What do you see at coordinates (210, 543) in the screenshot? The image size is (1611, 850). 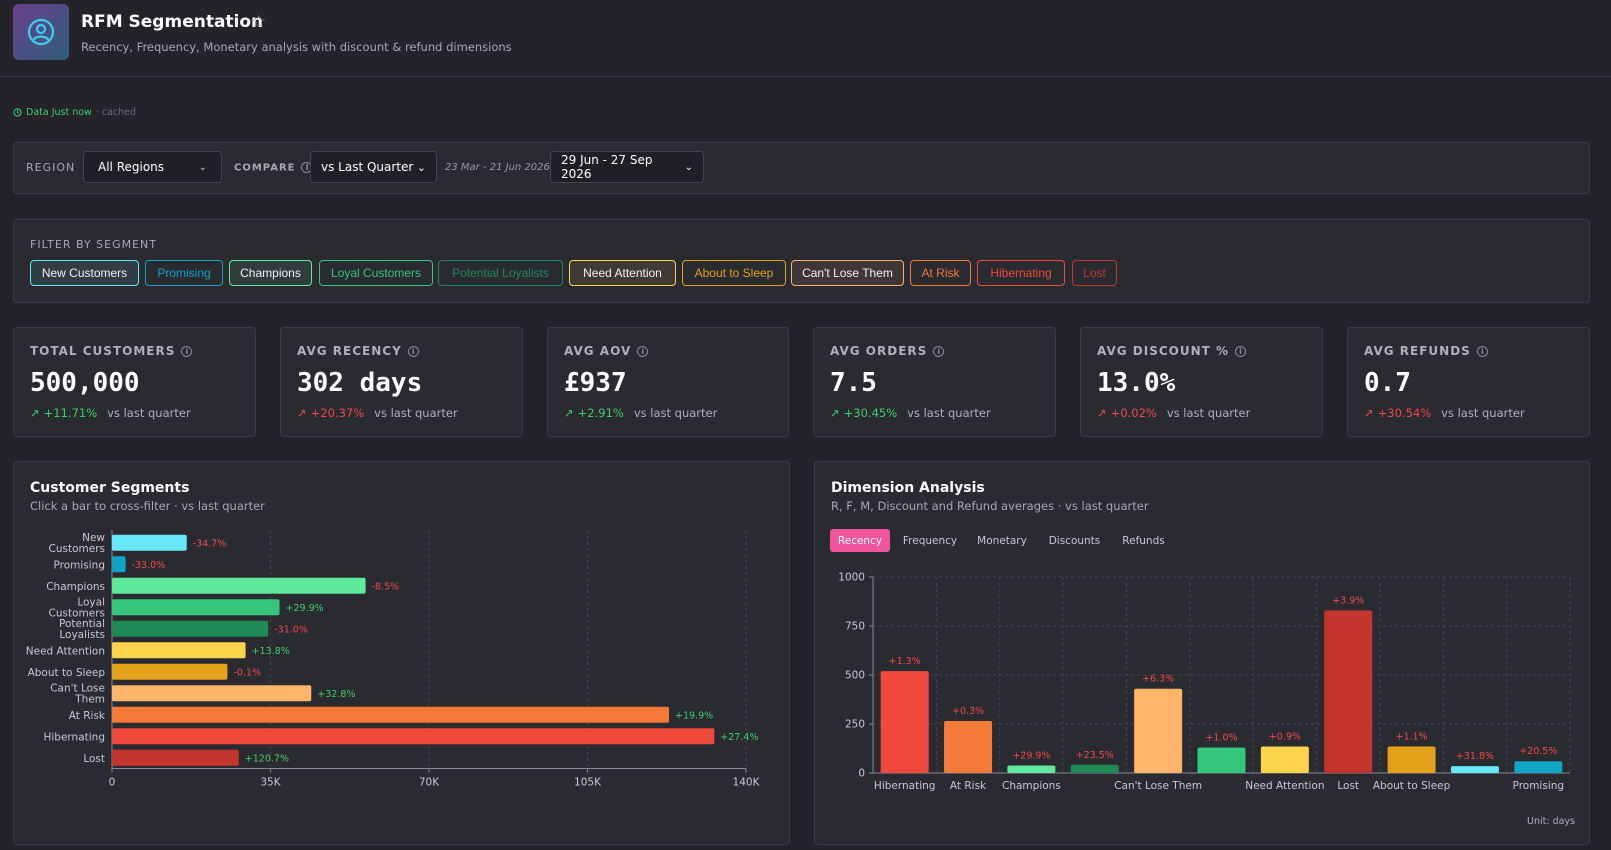 I see `data-label: -34.7%` at bounding box center [210, 543].